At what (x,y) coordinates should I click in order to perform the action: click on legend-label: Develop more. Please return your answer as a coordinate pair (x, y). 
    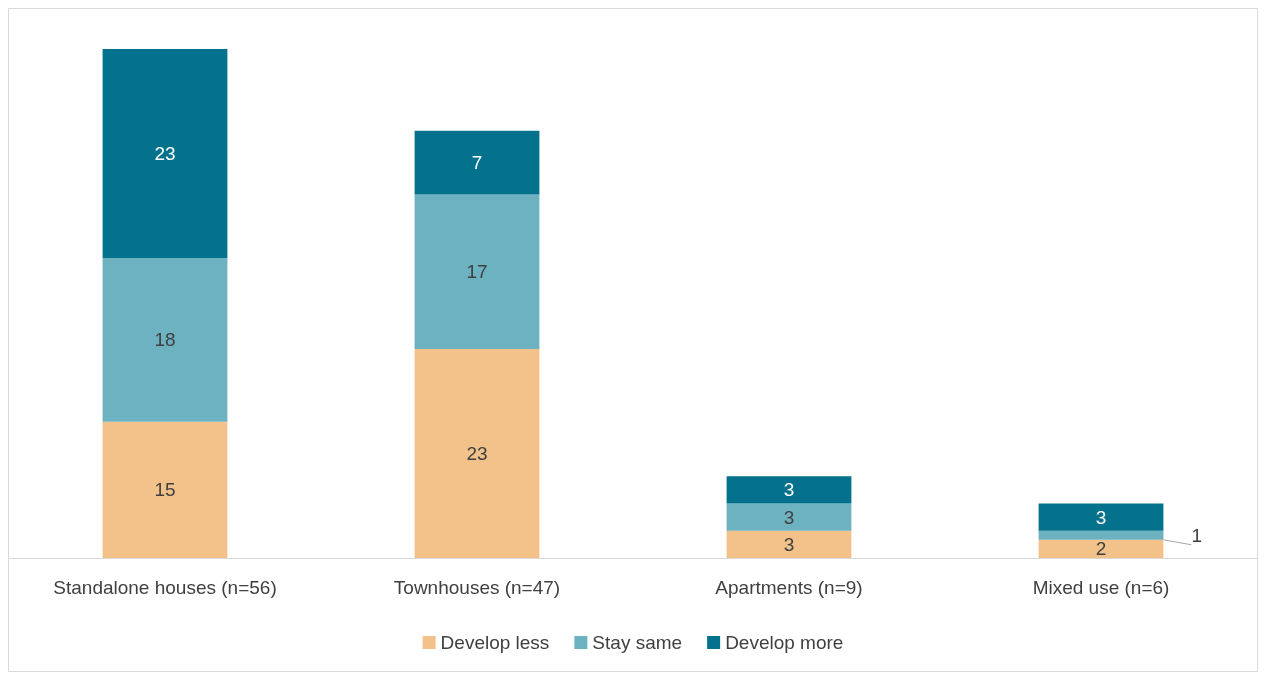
    Looking at the image, I should click on (784, 642).